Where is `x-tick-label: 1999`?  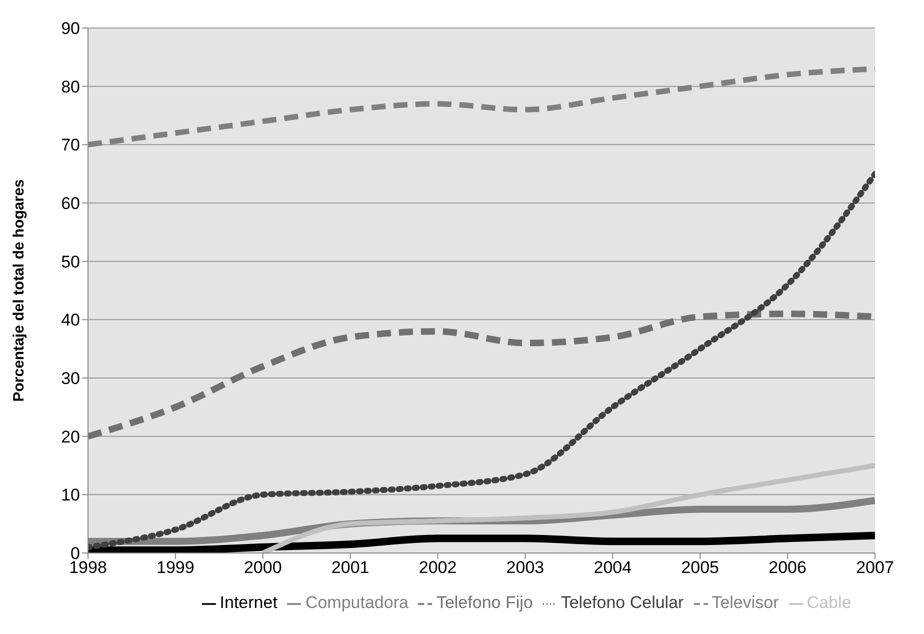 x-tick-label: 1999 is located at coordinates (175, 568).